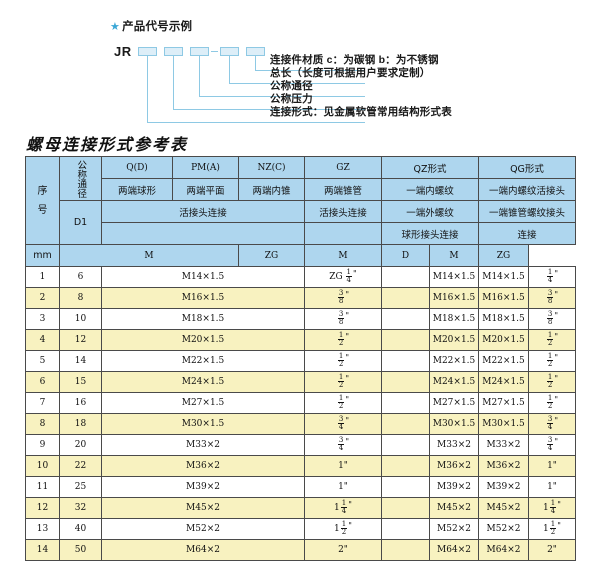  What do you see at coordinates (343, 211) in the screenshot?
I see `header-gz-union: 活接头连接` at bounding box center [343, 211].